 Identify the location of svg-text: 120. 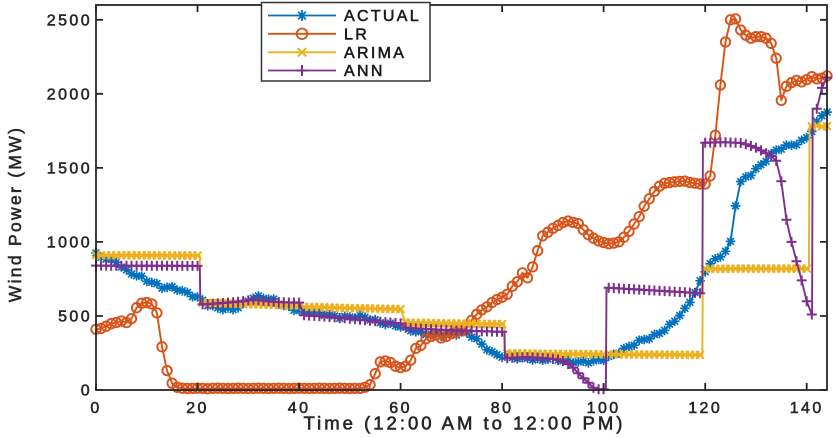
(705, 408).